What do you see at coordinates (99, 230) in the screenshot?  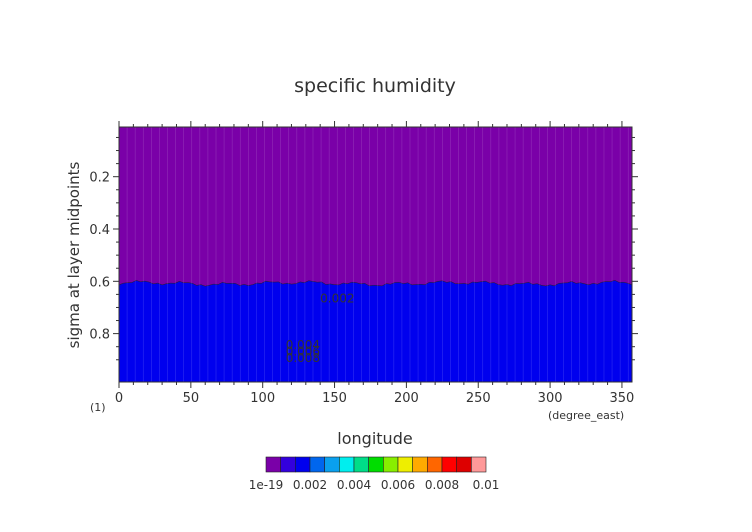 I see `y-tick-label-1: 0.4` at bounding box center [99, 230].